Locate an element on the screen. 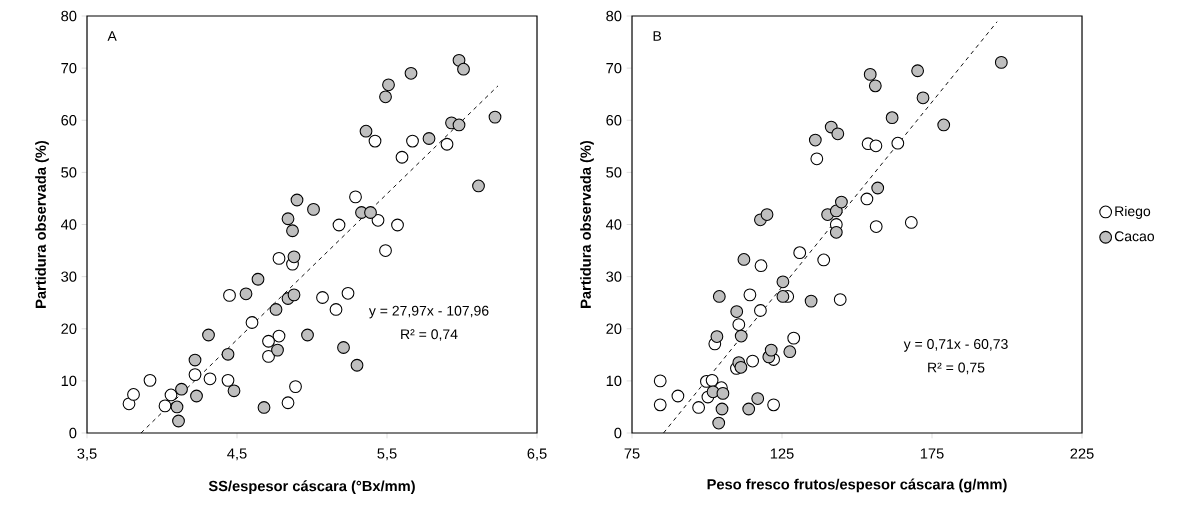  x-axis-title: Peso fresco frutos/espesor cáscara (g/mm) is located at coordinates (857, 485).